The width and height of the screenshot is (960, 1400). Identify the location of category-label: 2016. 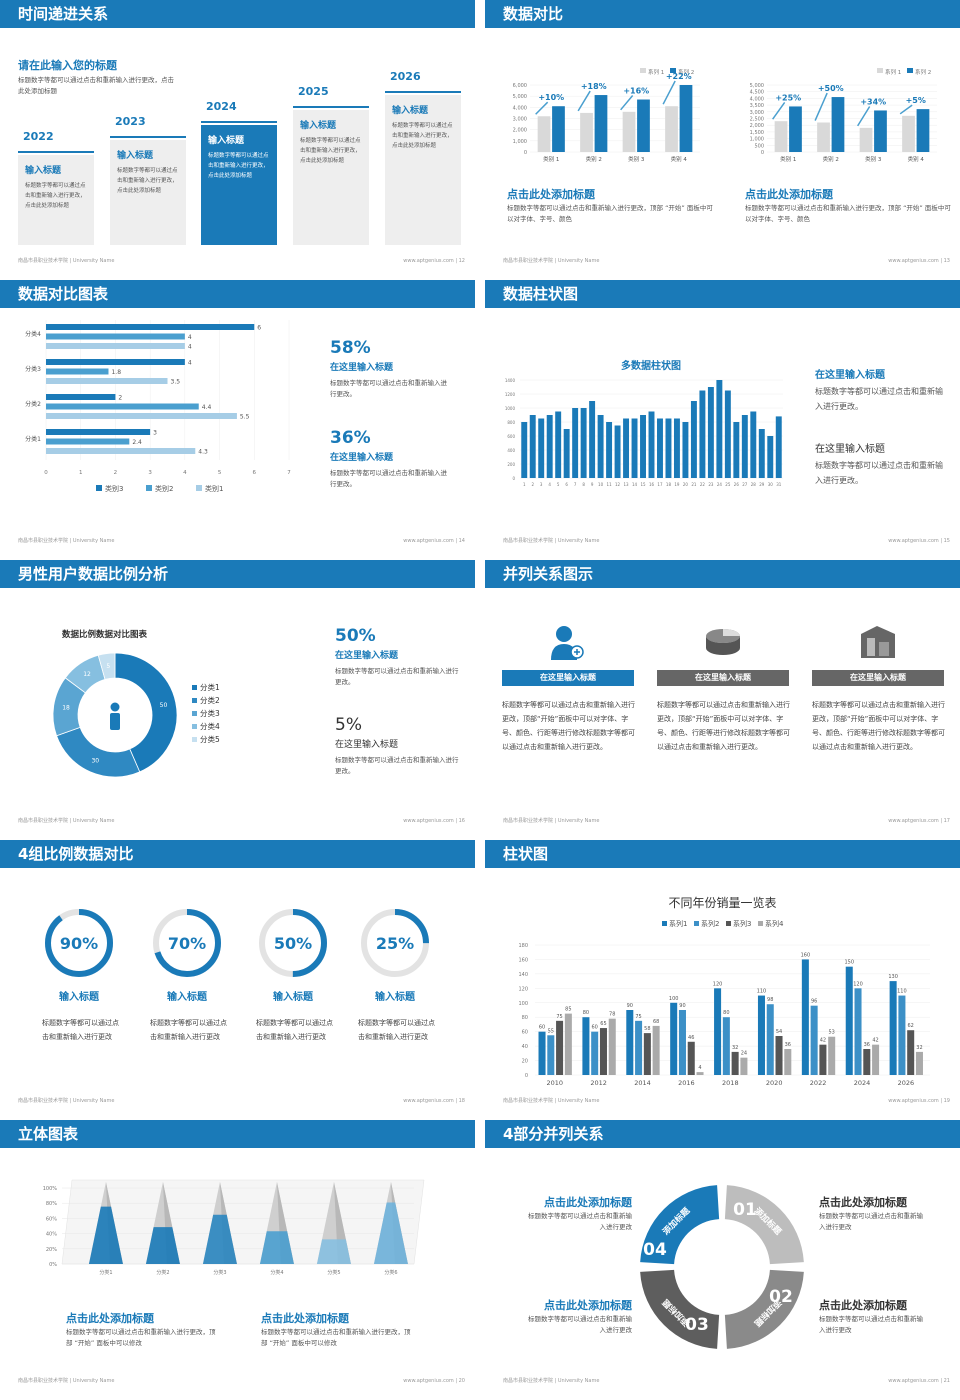
(686, 1083).